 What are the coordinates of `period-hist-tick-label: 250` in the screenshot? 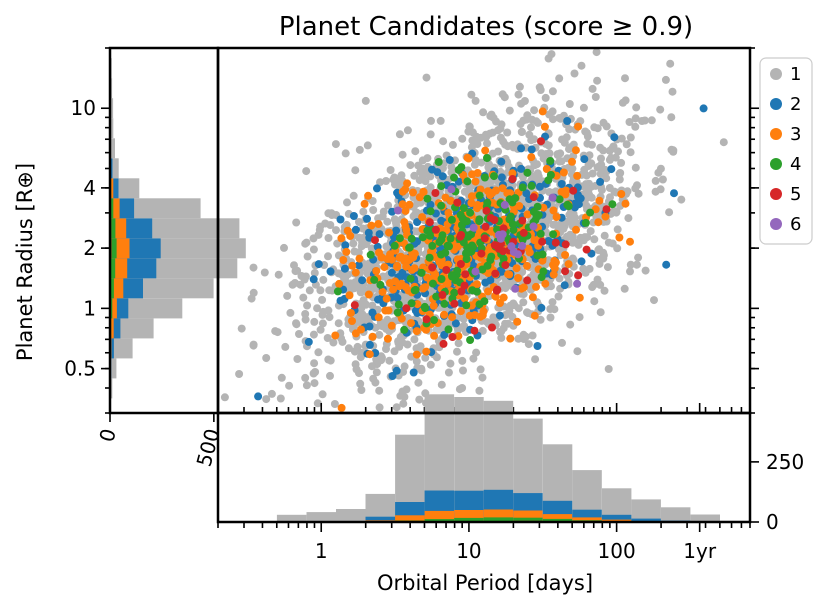 It's located at (785, 462).